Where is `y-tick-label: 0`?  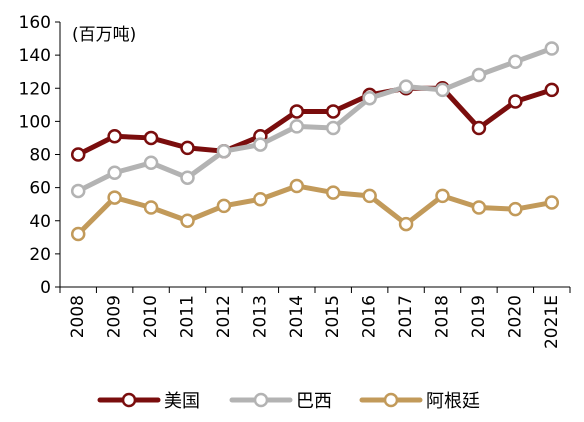
y-tick-label: 0 is located at coordinates (45, 288).